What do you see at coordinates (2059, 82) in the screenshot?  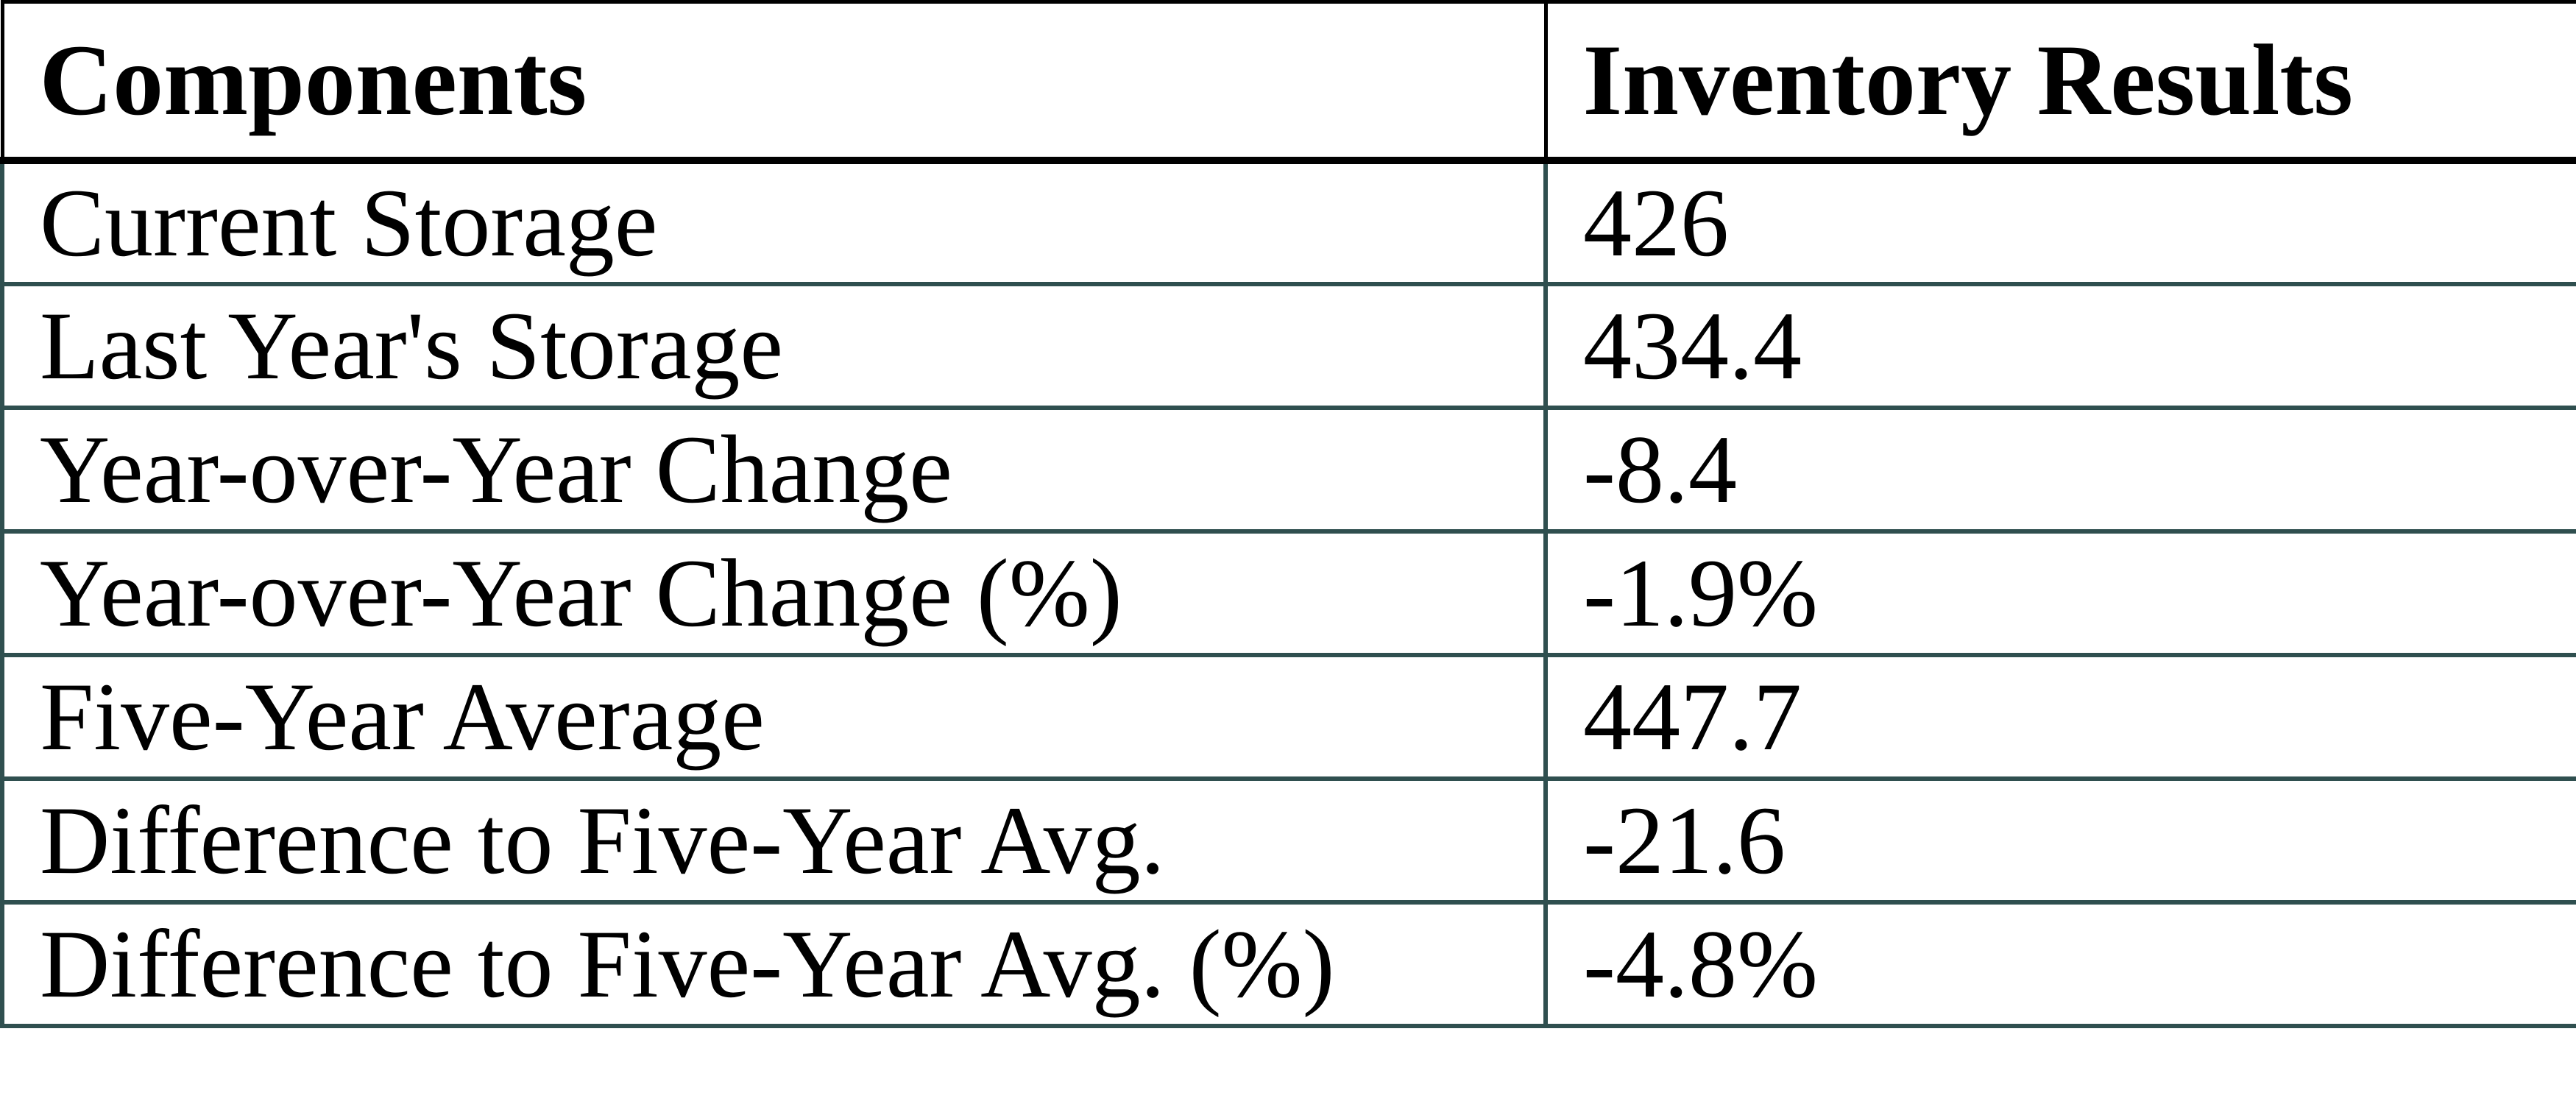 I see `column-header-inventory-results: Inventory Results` at bounding box center [2059, 82].